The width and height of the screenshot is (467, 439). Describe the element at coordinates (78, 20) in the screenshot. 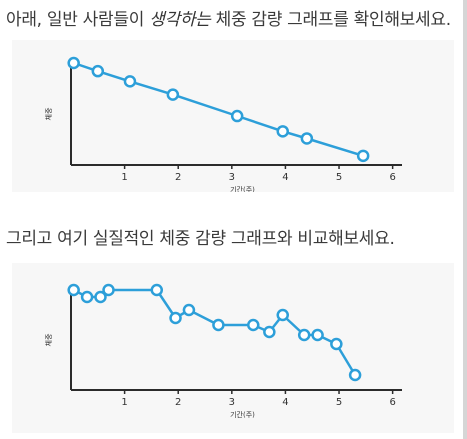

I see `caption-expected-part1: 아래, 일반 사람들이` at that location.